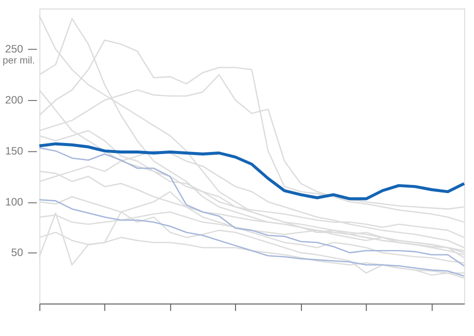 The image size is (474, 336). What do you see at coordinates (17, 253) in the screenshot?
I see `y-tick-label: 50` at bounding box center [17, 253].